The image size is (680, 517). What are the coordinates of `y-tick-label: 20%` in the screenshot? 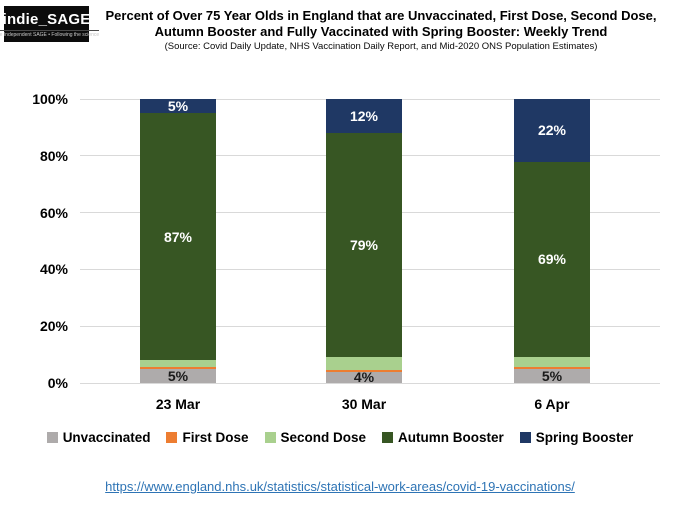 It's located at (53, 326).